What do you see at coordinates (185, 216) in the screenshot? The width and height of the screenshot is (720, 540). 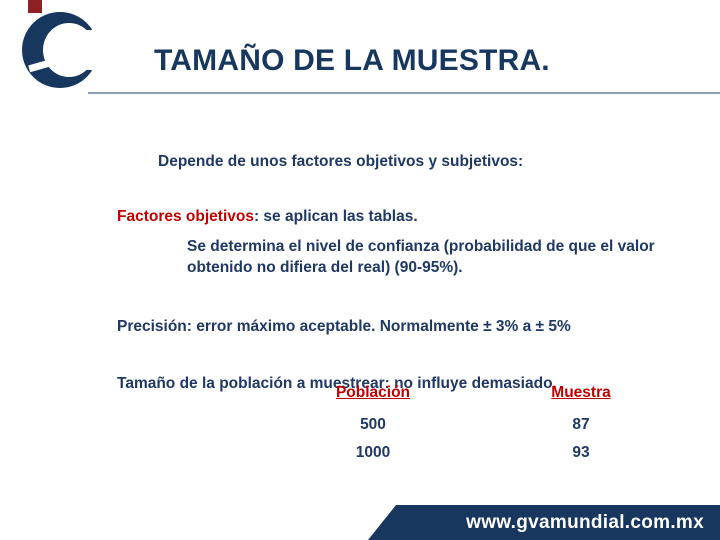 I see `factores-label: Factores objetivos` at bounding box center [185, 216].